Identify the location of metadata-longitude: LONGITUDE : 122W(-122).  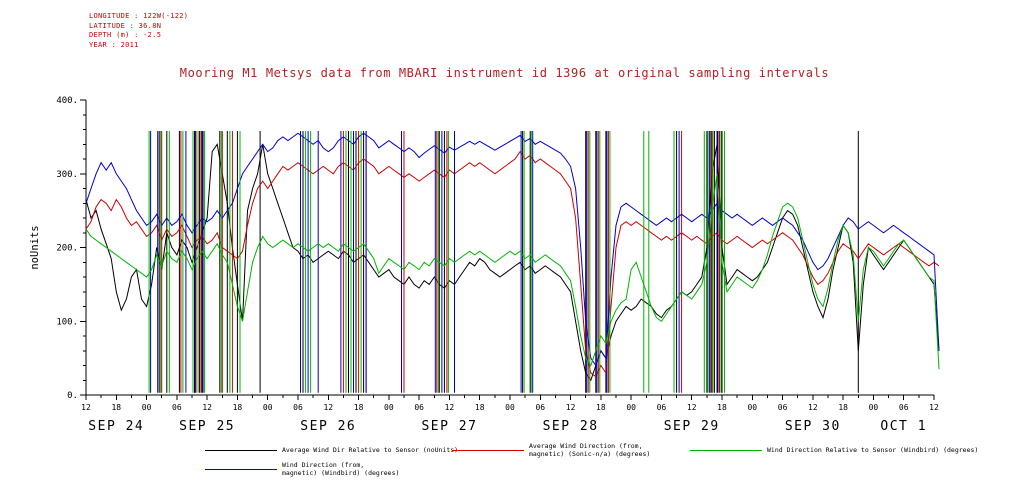
(139, 16).